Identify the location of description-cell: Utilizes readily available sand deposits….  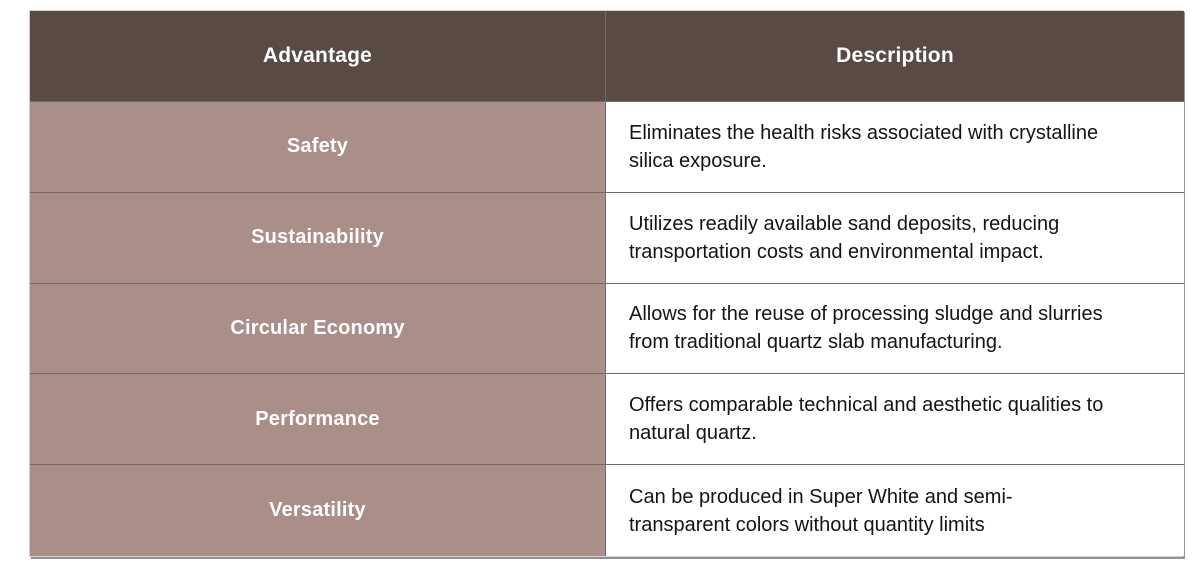
(895, 238).